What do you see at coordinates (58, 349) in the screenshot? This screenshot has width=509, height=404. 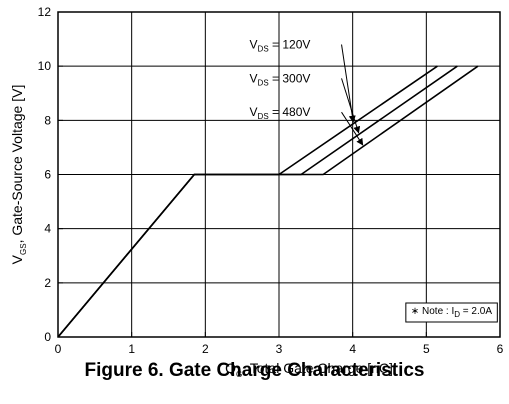 I see `x-tick-label: 0` at bounding box center [58, 349].